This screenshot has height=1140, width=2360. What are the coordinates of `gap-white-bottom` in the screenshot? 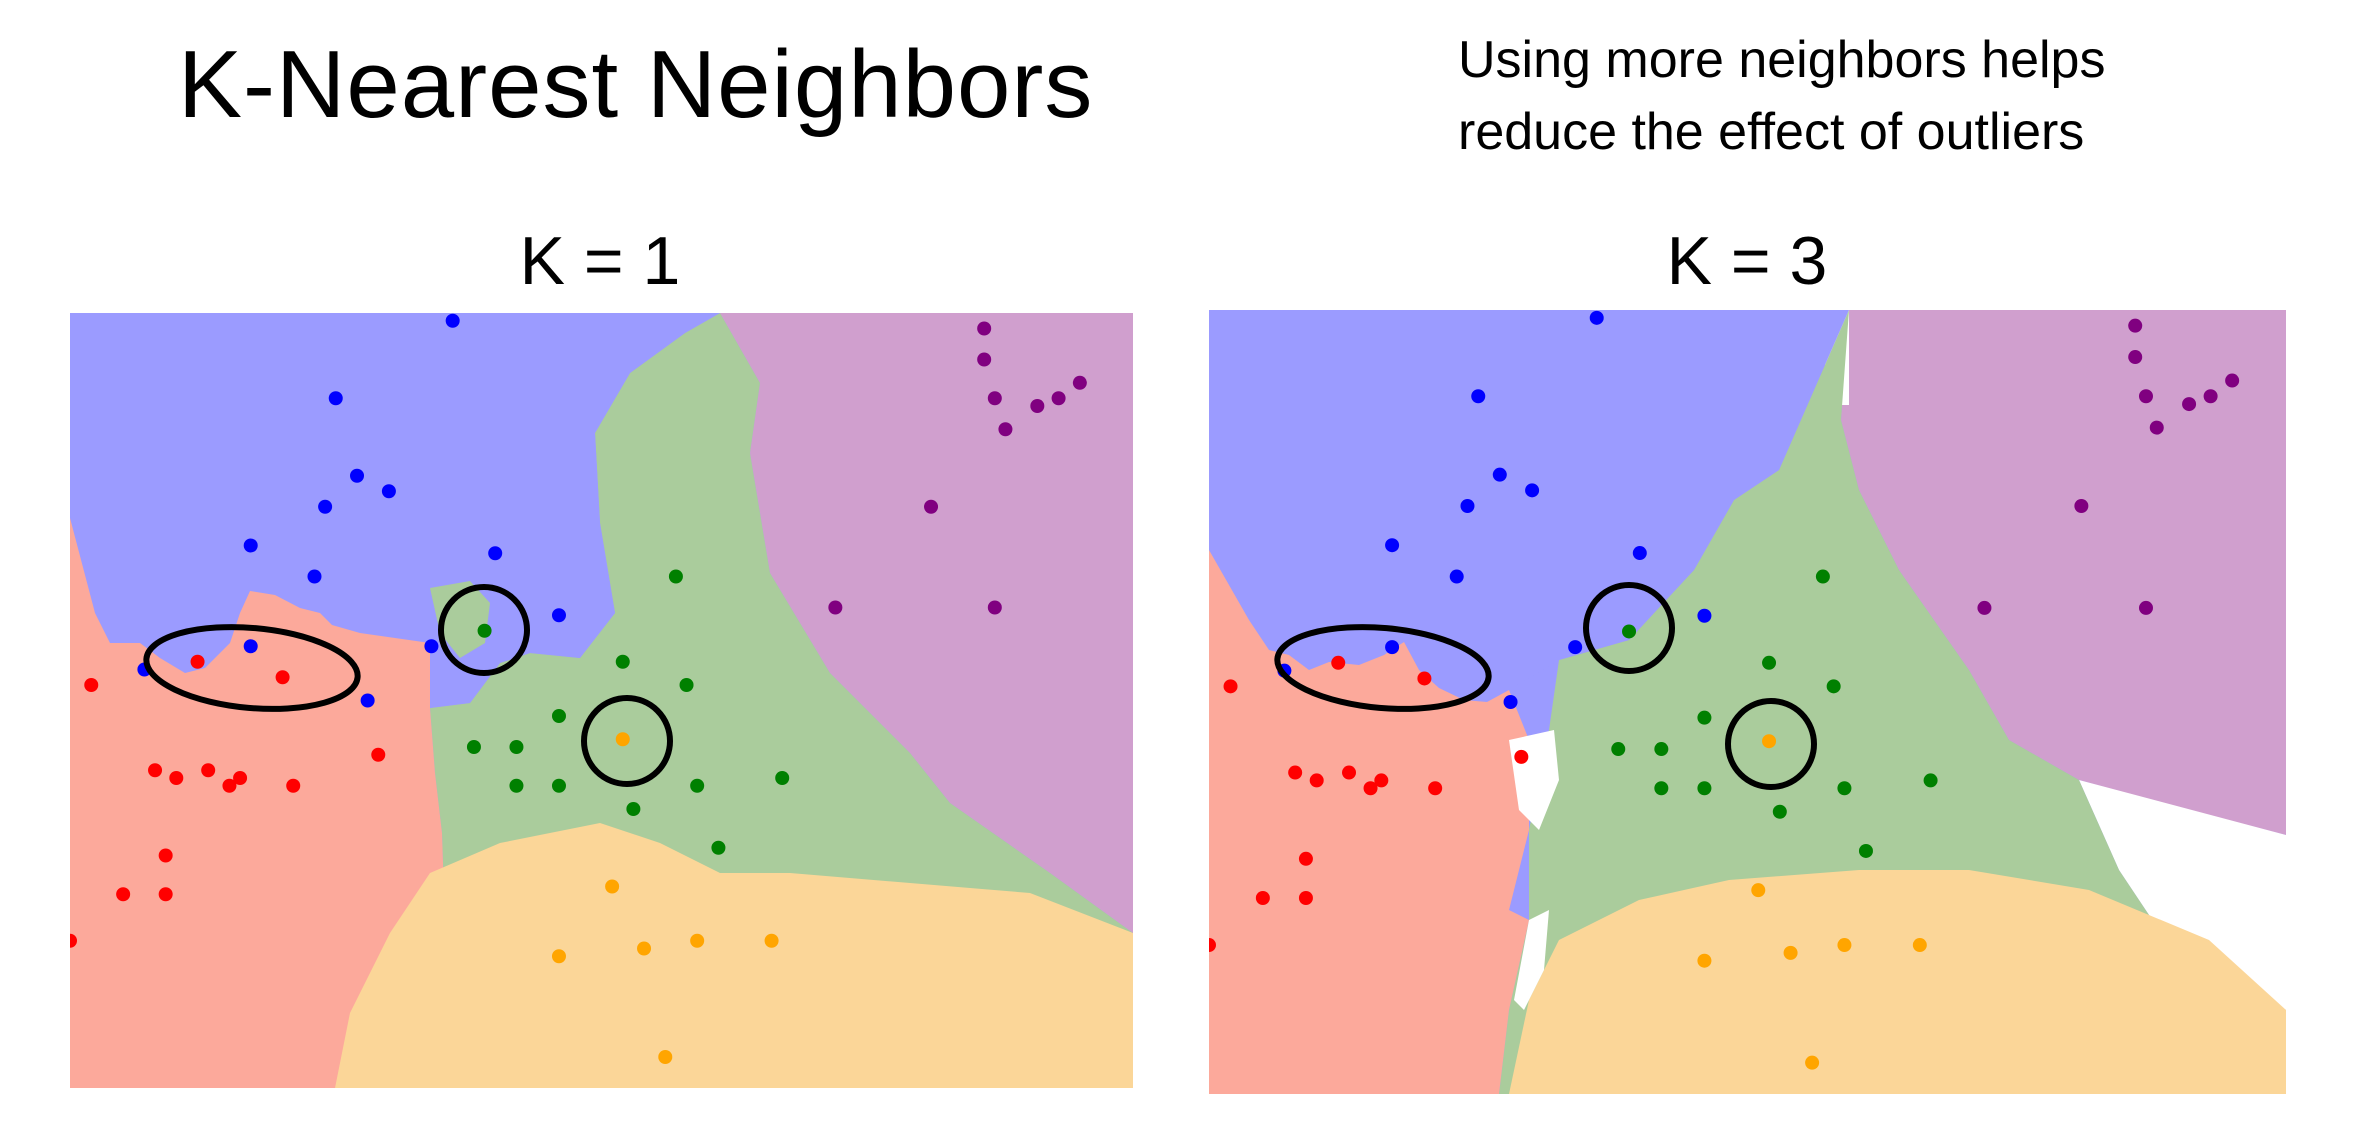 It's located at (1531, 960).